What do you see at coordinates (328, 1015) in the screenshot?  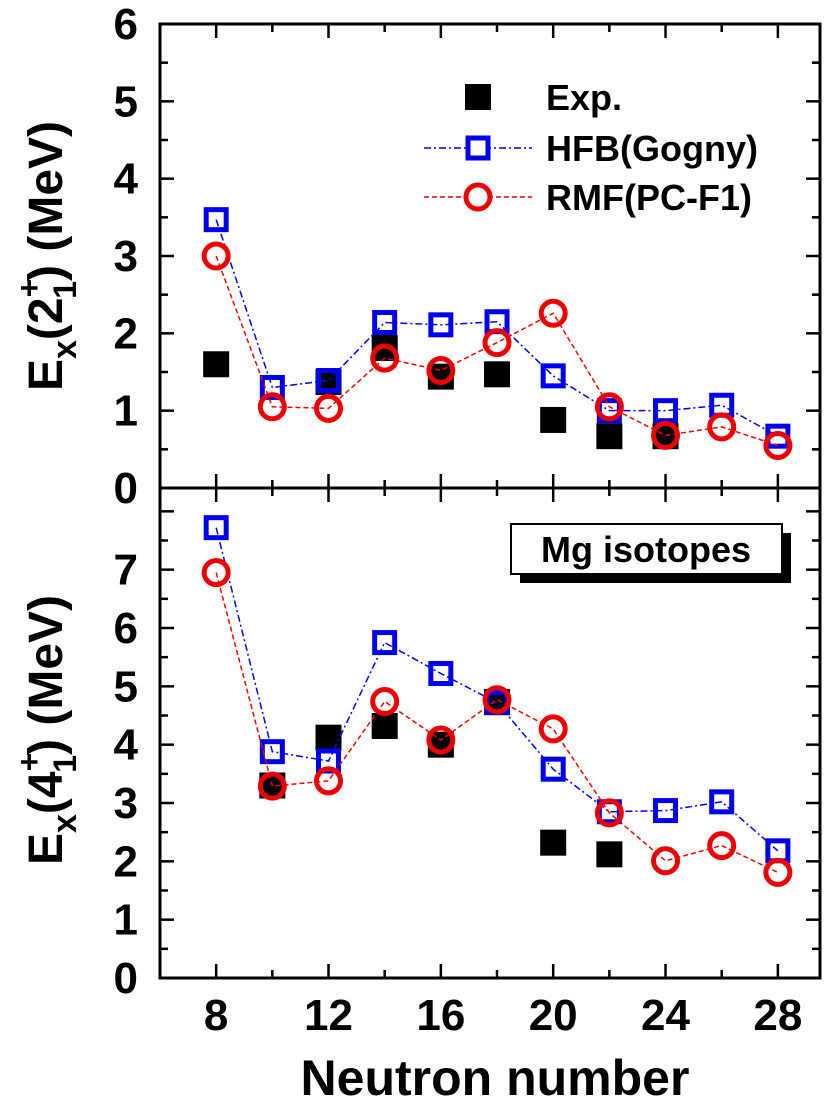 I see `x-tick-label: 12` at bounding box center [328, 1015].